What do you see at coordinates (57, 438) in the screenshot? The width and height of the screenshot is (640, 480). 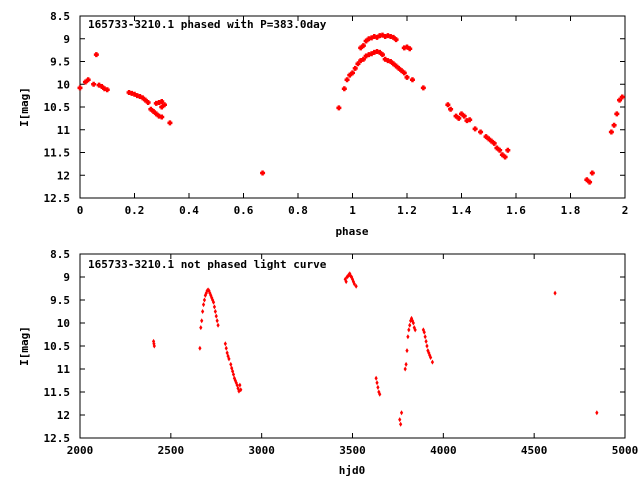 I see `unphased-y-tick-label: 12.5` at bounding box center [57, 438].